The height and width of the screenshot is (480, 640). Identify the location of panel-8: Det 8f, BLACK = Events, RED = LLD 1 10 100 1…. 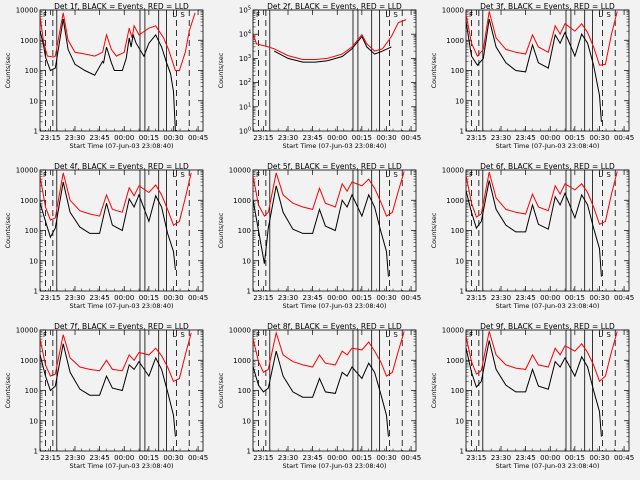
(319, 396).